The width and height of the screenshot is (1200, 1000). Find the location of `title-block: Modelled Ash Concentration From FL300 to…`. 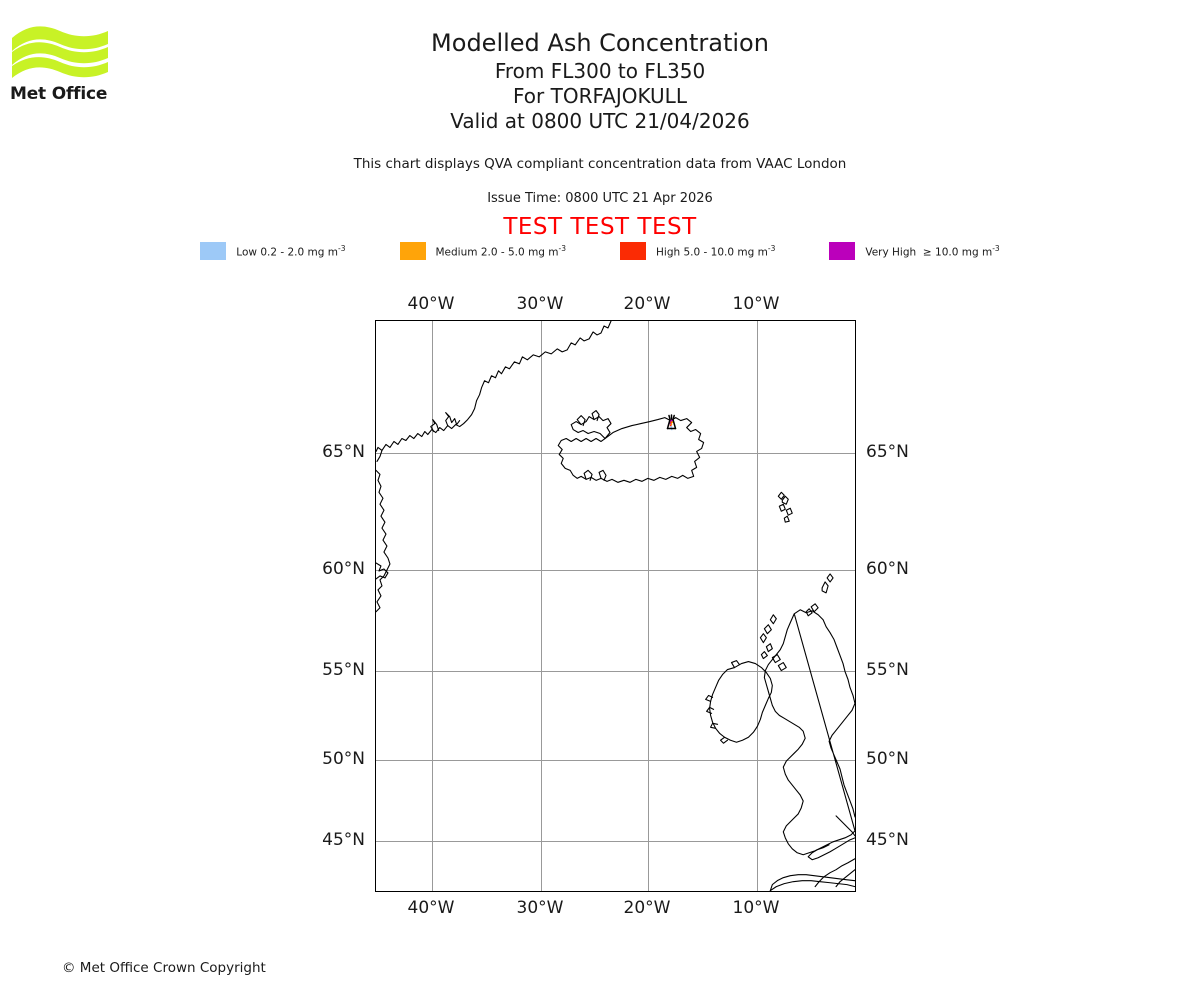

title-block: Modelled Ash Concentration From FL300 to… is located at coordinates (600, 81).